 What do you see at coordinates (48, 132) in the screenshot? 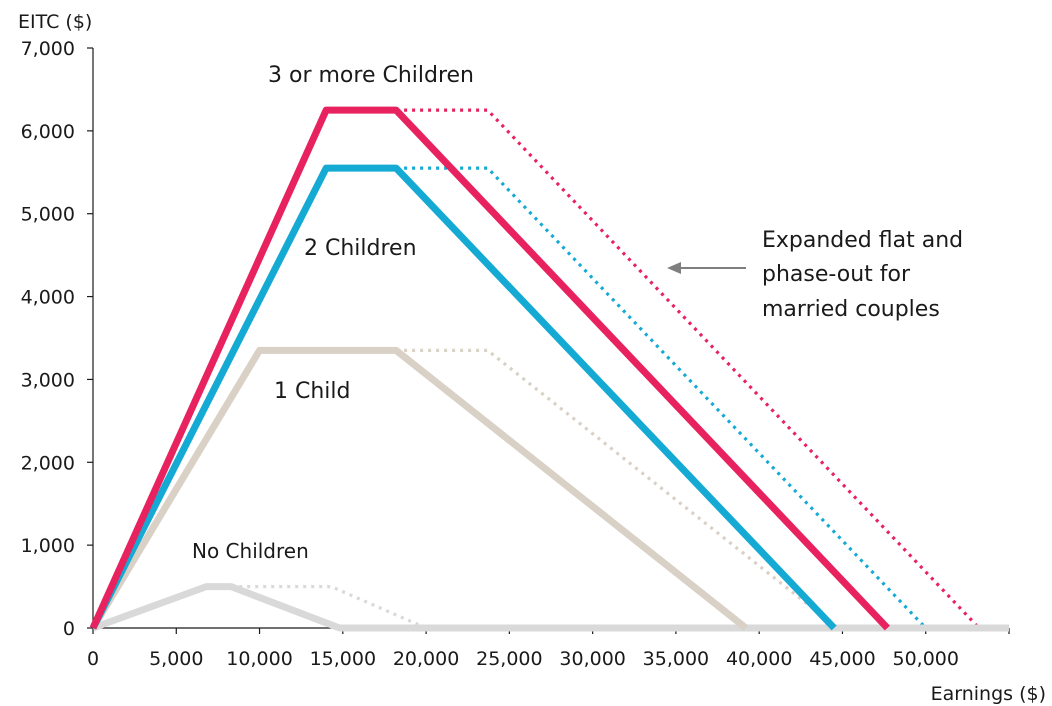
I see `y-tick-label: 6,000` at bounding box center [48, 132].